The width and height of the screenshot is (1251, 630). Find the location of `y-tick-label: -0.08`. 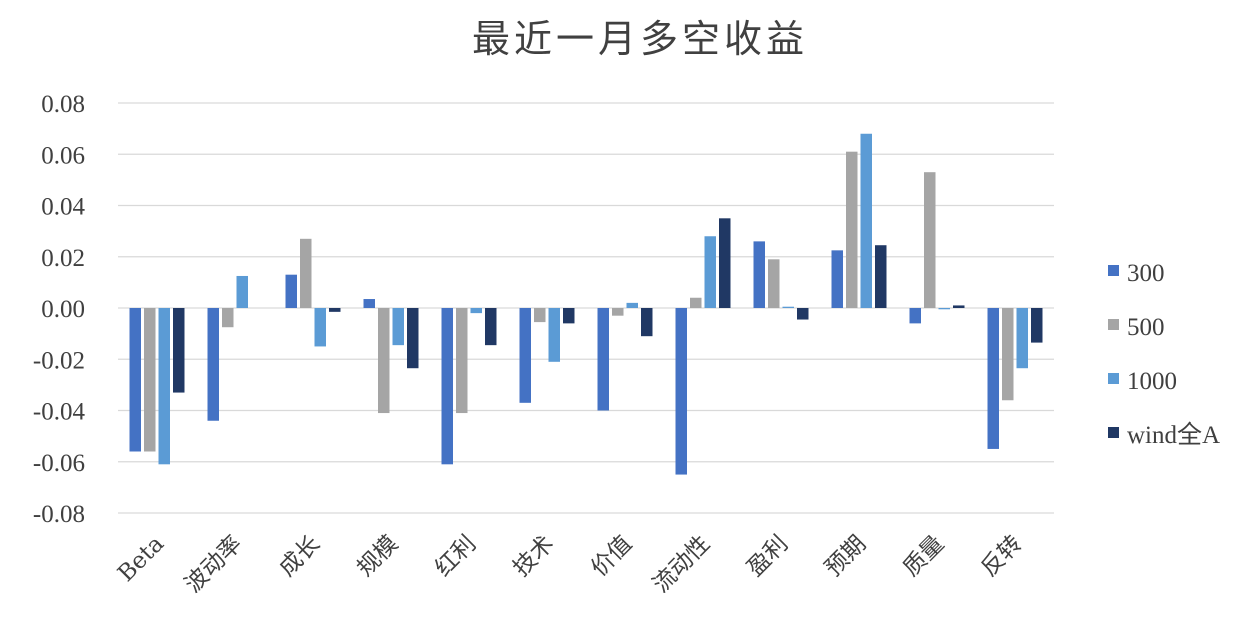

y-tick-label: -0.08 is located at coordinates (59, 514).